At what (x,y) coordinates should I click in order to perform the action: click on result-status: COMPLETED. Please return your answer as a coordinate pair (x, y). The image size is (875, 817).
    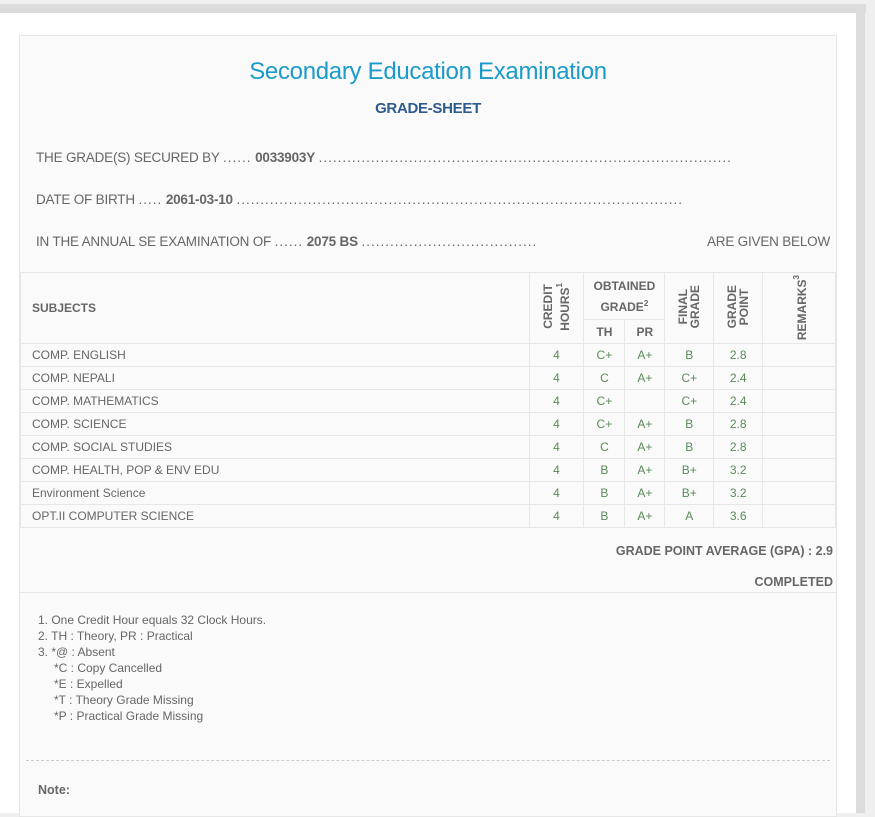
    Looking at the image, I should click on (793, 582).